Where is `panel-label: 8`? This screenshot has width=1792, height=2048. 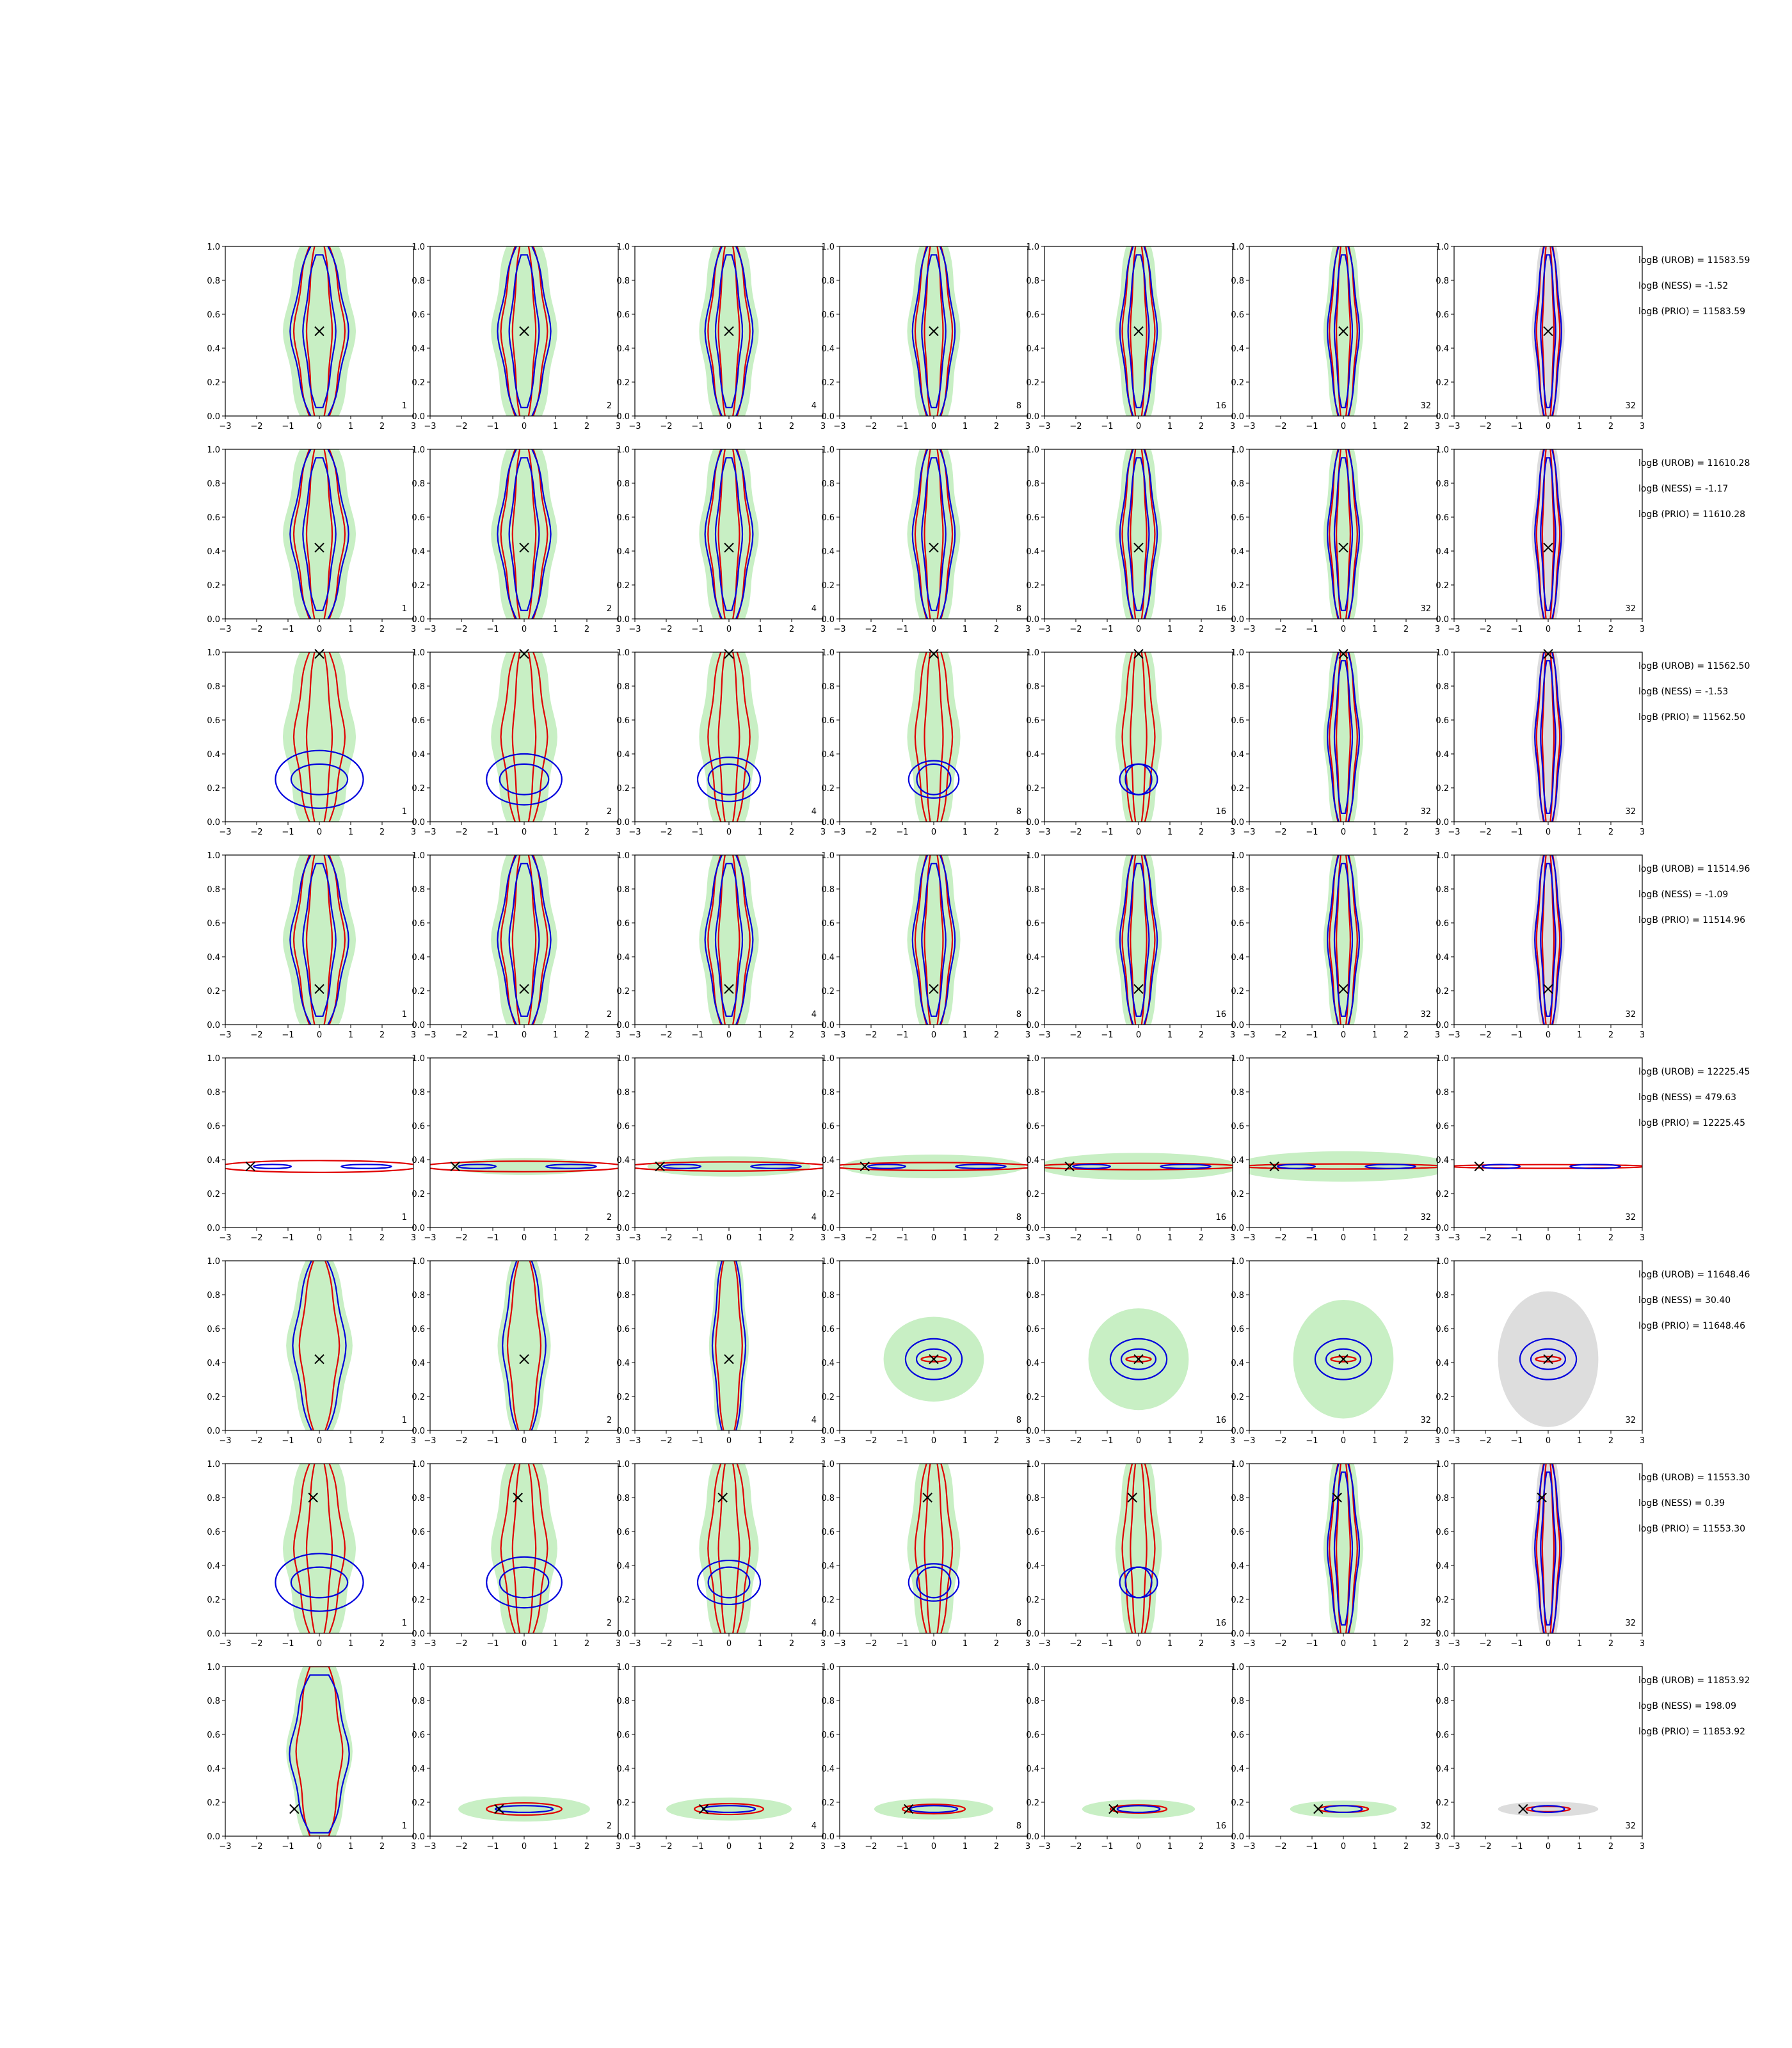 panel-label: 8 is located at coordinates (1018, 1623).